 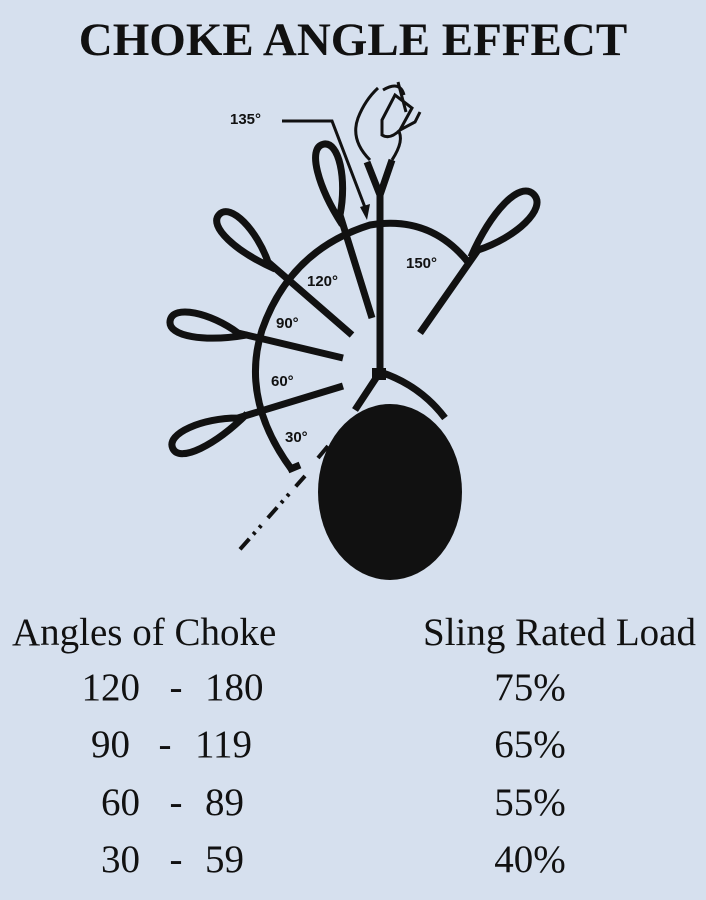 What do you see at coordinates (111, 687) in the screenshot?
I see `angle-from: 120` at bounding box center [111, 687].